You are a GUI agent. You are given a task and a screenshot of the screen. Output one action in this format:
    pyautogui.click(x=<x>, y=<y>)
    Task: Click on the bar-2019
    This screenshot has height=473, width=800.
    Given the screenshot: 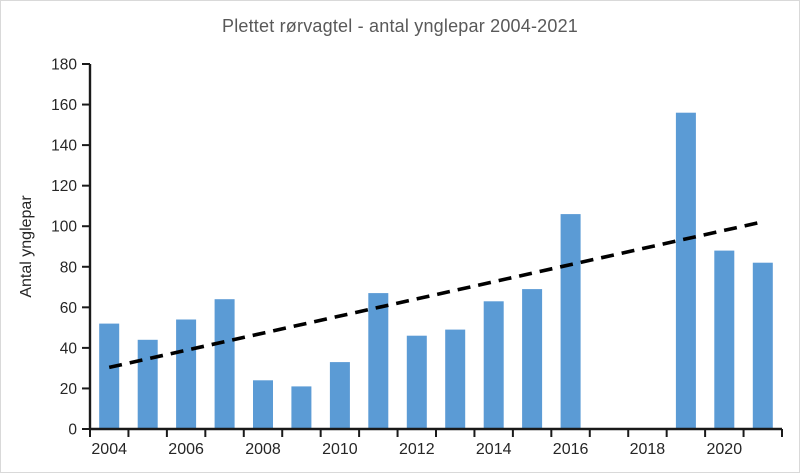 What is the action you would take?
    pyautogui.click(x=685, y=270)
    